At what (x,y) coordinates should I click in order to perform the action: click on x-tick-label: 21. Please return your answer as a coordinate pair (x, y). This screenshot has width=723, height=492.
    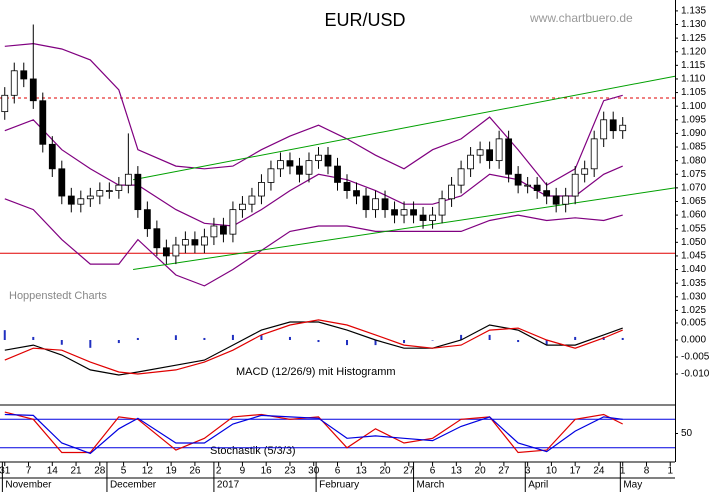
    Looking at the image, I should click on (76, 471).